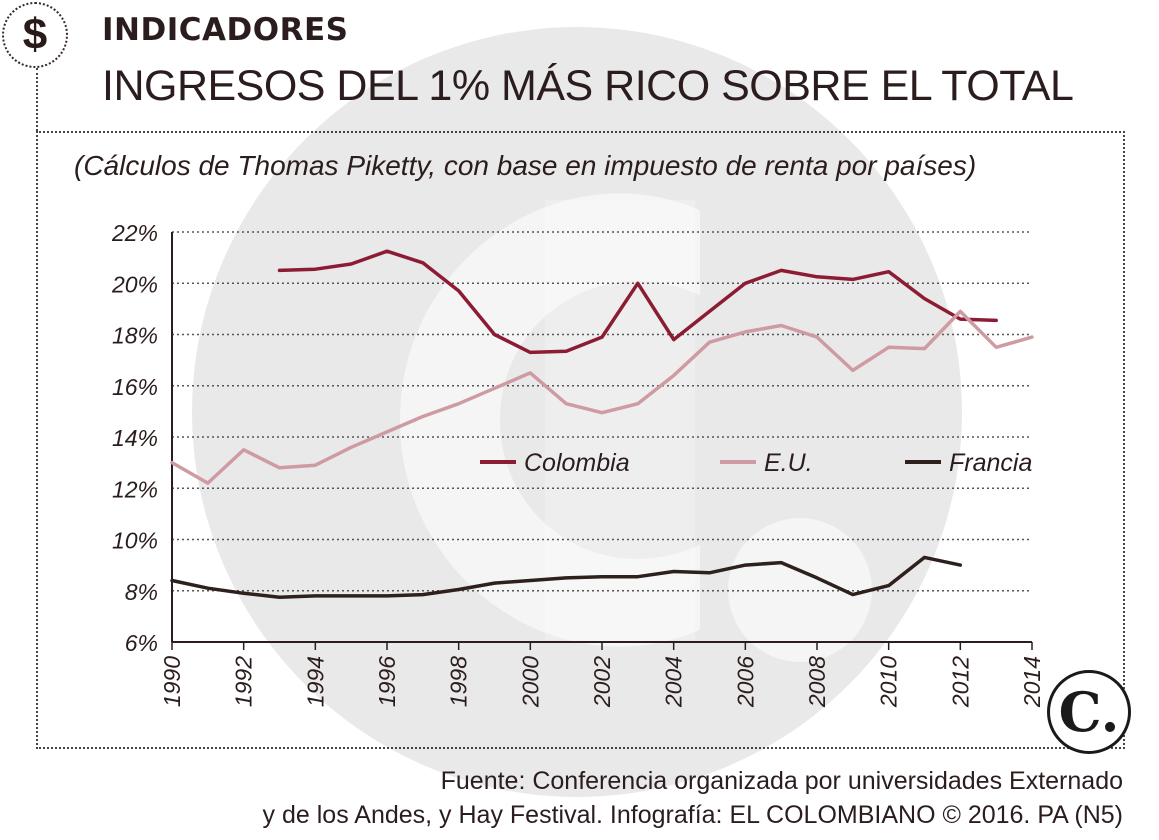 The image size is (1159, 840). What do you see at coordinates (134, 233) in the screenshot?
I see `y-tick-label: 22%` at bounding box center [134, 233].